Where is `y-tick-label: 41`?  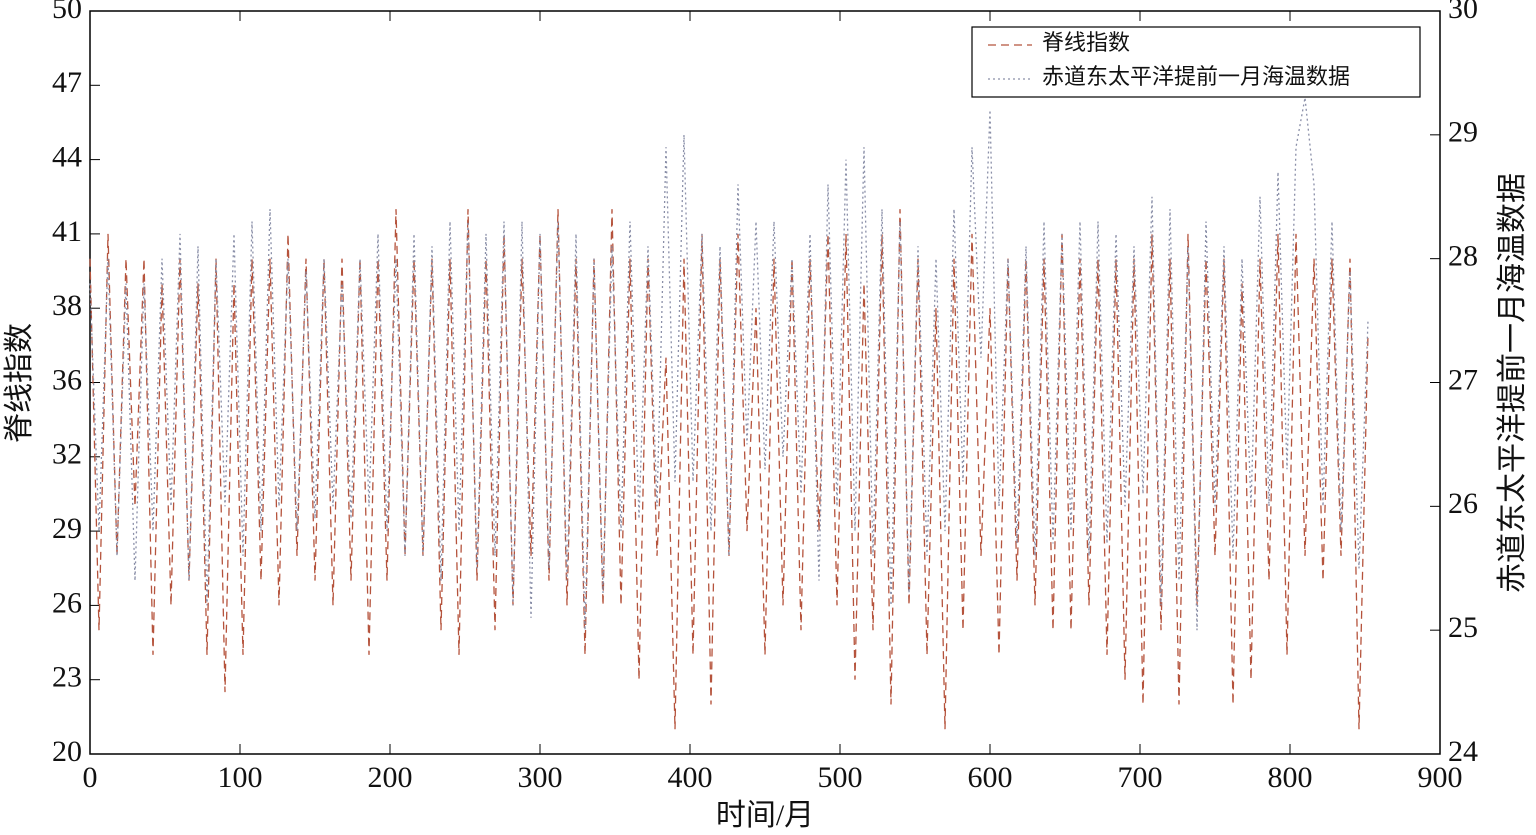
y-tick-label: 41 is located at coordinates (67, 231).